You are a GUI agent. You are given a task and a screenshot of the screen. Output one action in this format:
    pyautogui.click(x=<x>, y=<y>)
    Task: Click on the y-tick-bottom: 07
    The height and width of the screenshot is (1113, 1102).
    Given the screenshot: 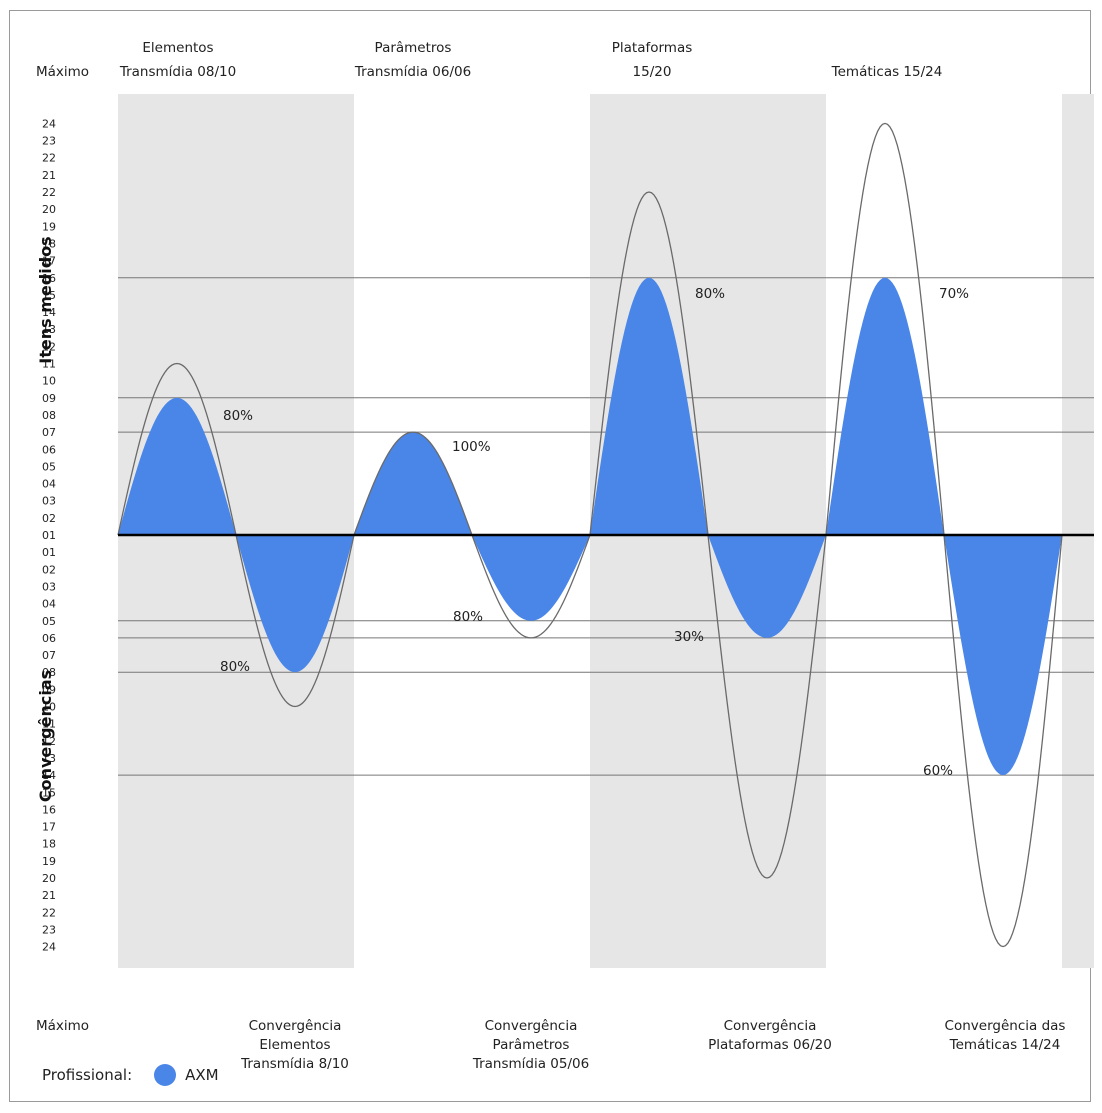 What is the action you would take?
    pyautogui.click(x=49, y=655)
    